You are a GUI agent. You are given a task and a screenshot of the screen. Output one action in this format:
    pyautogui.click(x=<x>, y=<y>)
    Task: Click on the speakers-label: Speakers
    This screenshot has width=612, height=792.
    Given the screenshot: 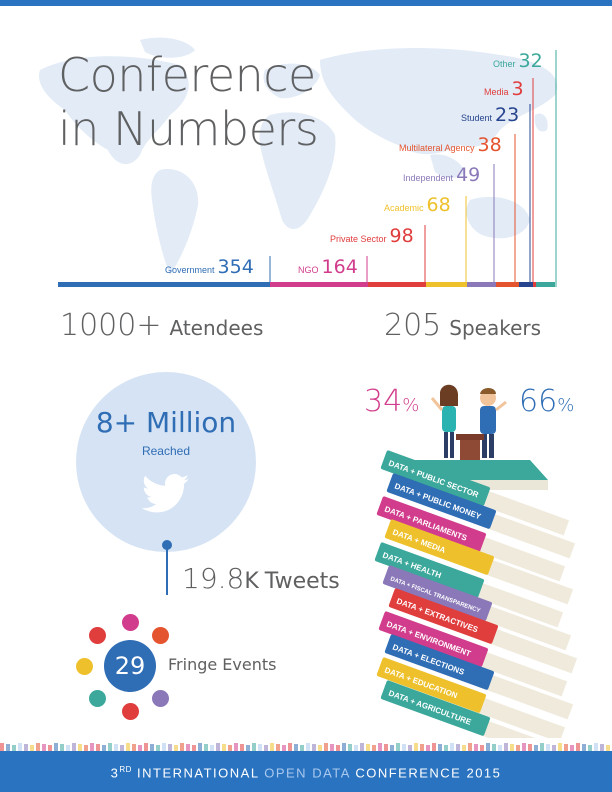 What is the action you would take?
    pyautogui.click(x=495, y=328)
    